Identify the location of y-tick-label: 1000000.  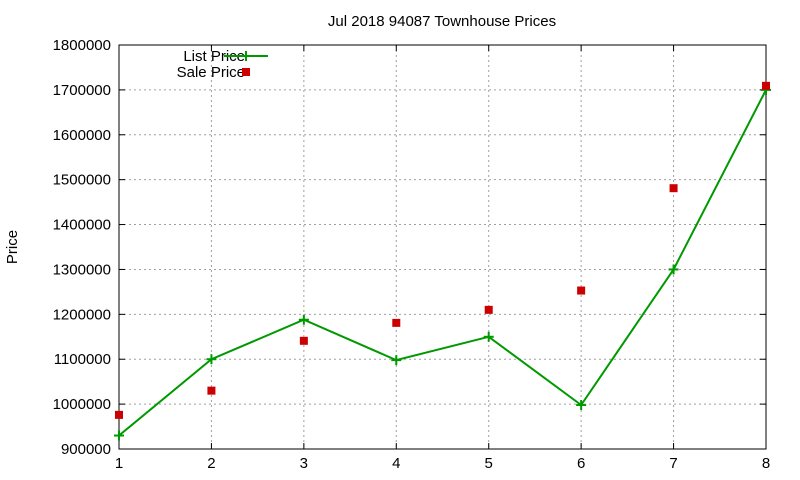
(82, 404).